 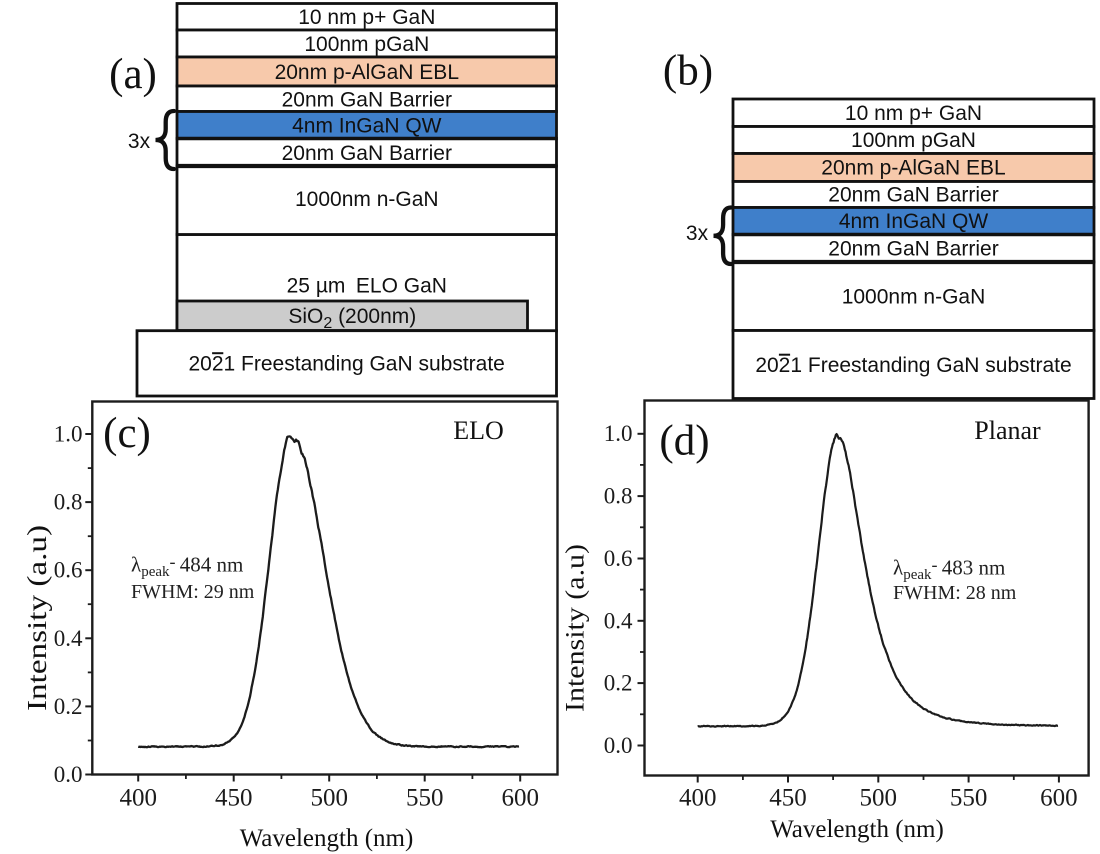 I want to click on svg-text: Planar, so click(x=1007, y=430).